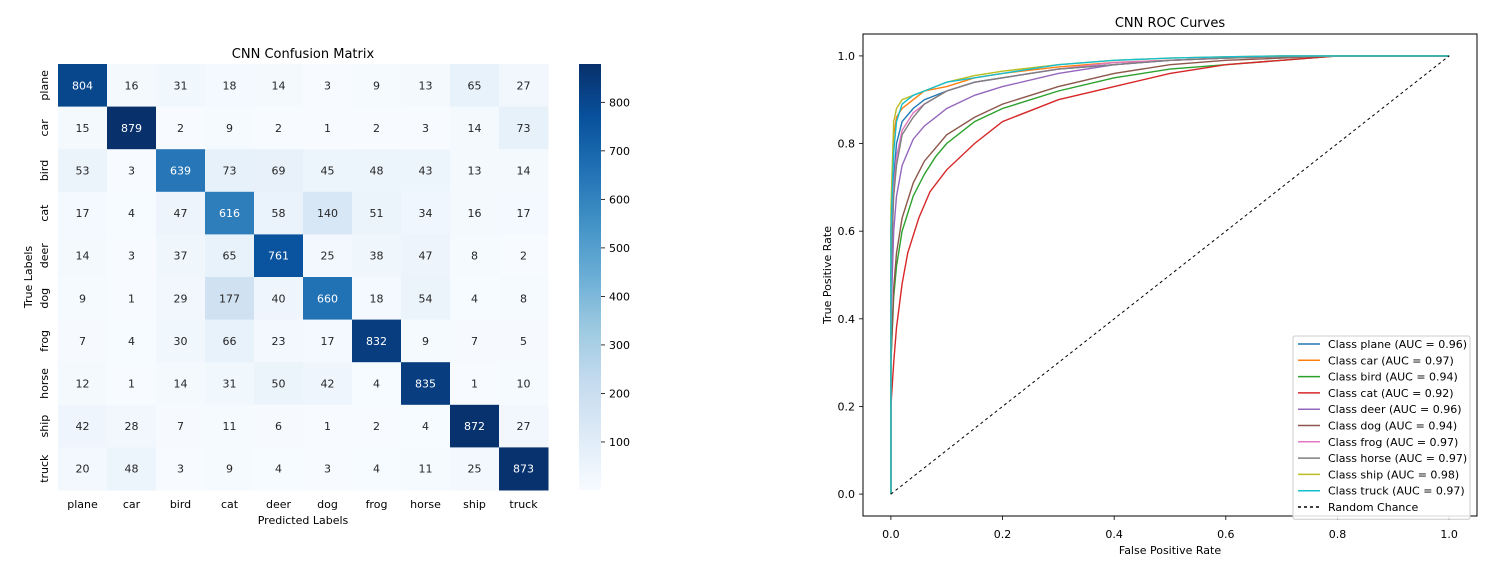  What do you see at coordinates (523, 341) in the screenshot?
I see `heatmap-cell-value: 5` at bounding box center [523, 341].